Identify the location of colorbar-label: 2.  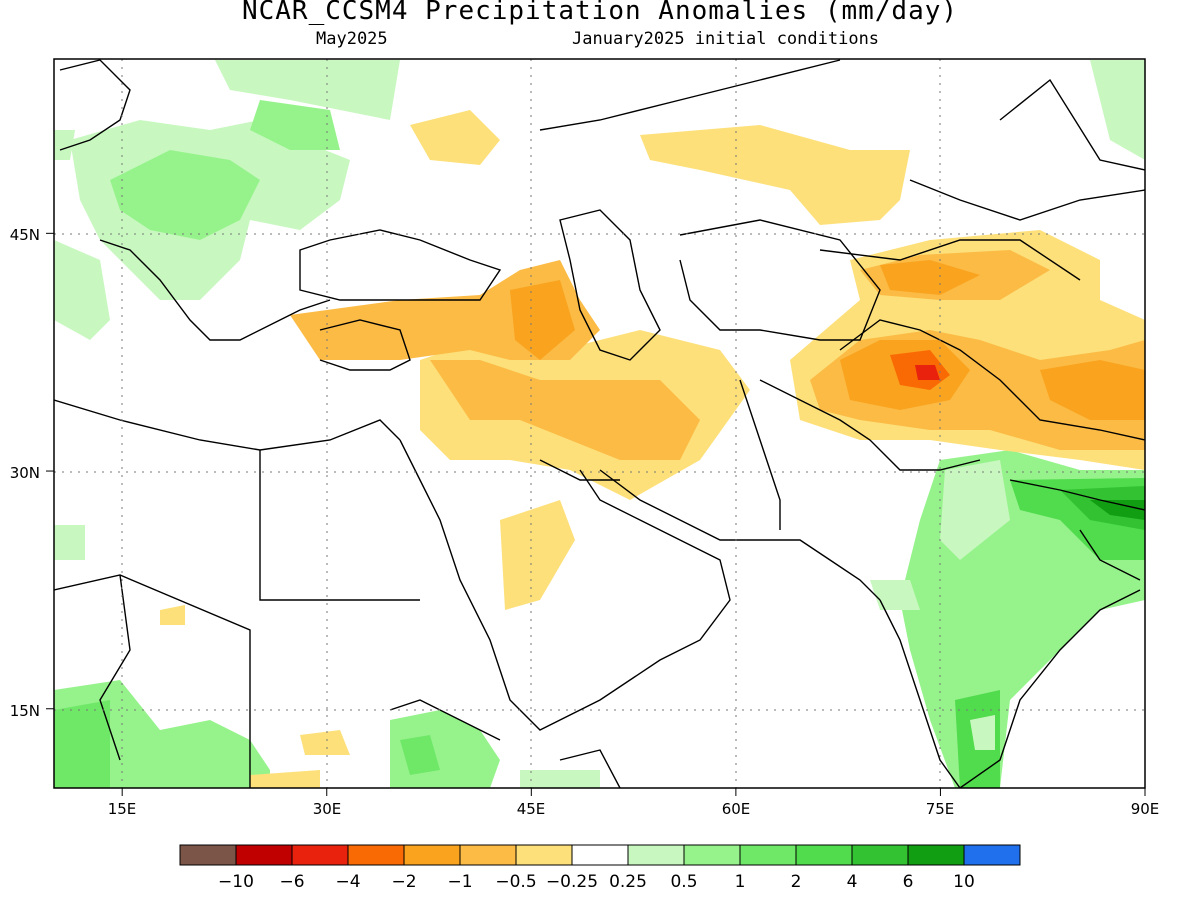
(796, 882).